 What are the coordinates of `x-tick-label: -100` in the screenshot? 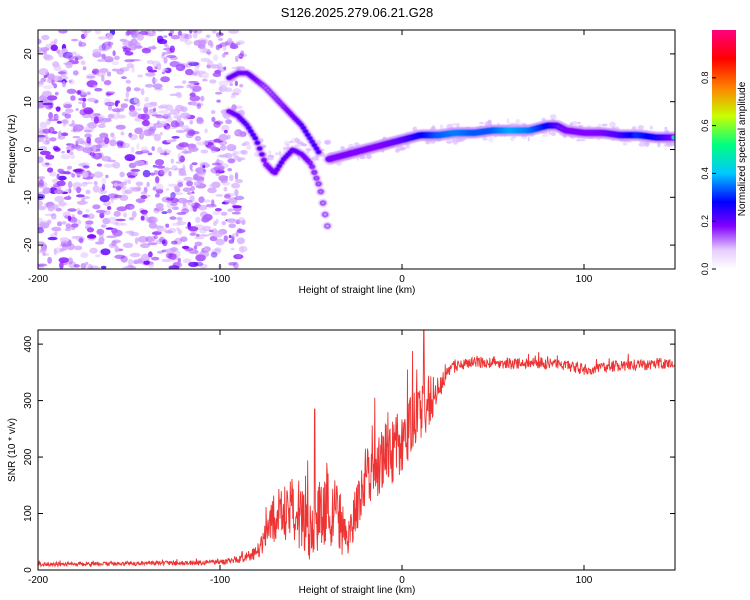 It's located at (220, 580).